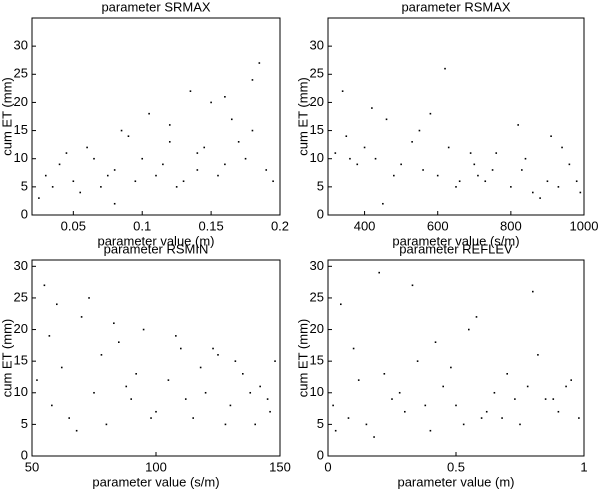 This screenshot has width=602, height=499. What do you see at coordinates (155, 7) in the screenshot?
I see `chart-title: parameter SRMAX` at bounding box center [155, 7].